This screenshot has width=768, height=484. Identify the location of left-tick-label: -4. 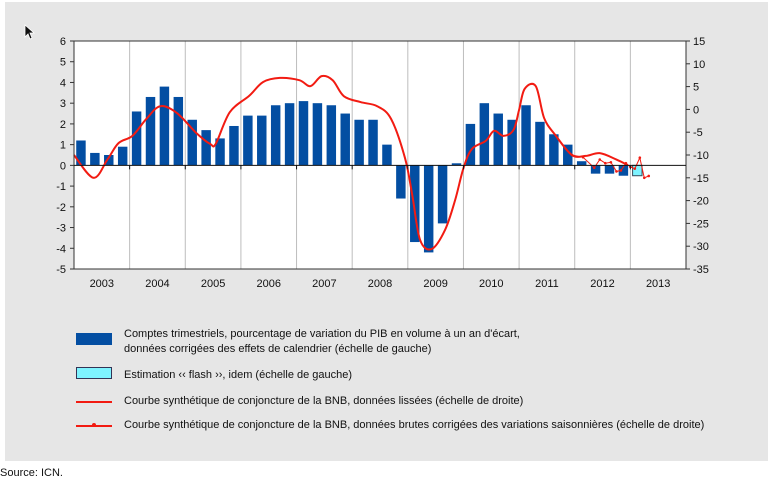
(61, 249).